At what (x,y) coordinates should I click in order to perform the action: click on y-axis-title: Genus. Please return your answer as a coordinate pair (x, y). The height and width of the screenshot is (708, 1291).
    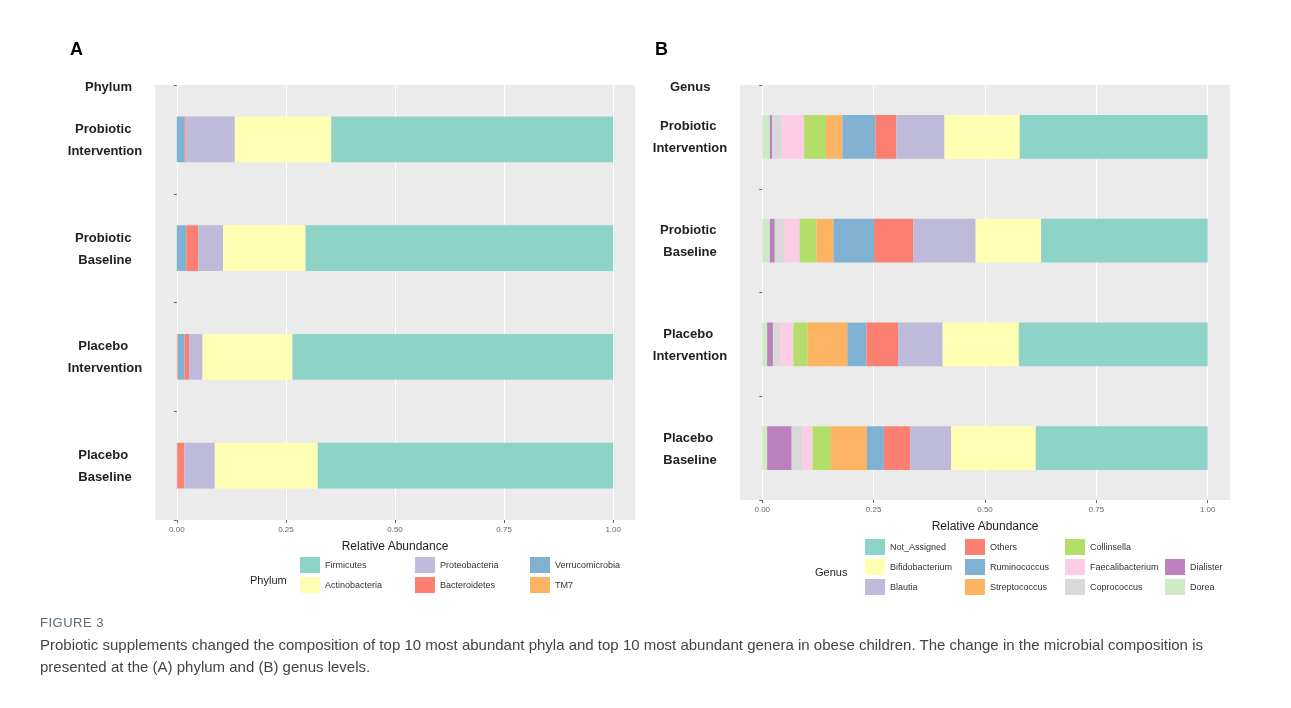
    Looking at the image, I should click on (690, 86).